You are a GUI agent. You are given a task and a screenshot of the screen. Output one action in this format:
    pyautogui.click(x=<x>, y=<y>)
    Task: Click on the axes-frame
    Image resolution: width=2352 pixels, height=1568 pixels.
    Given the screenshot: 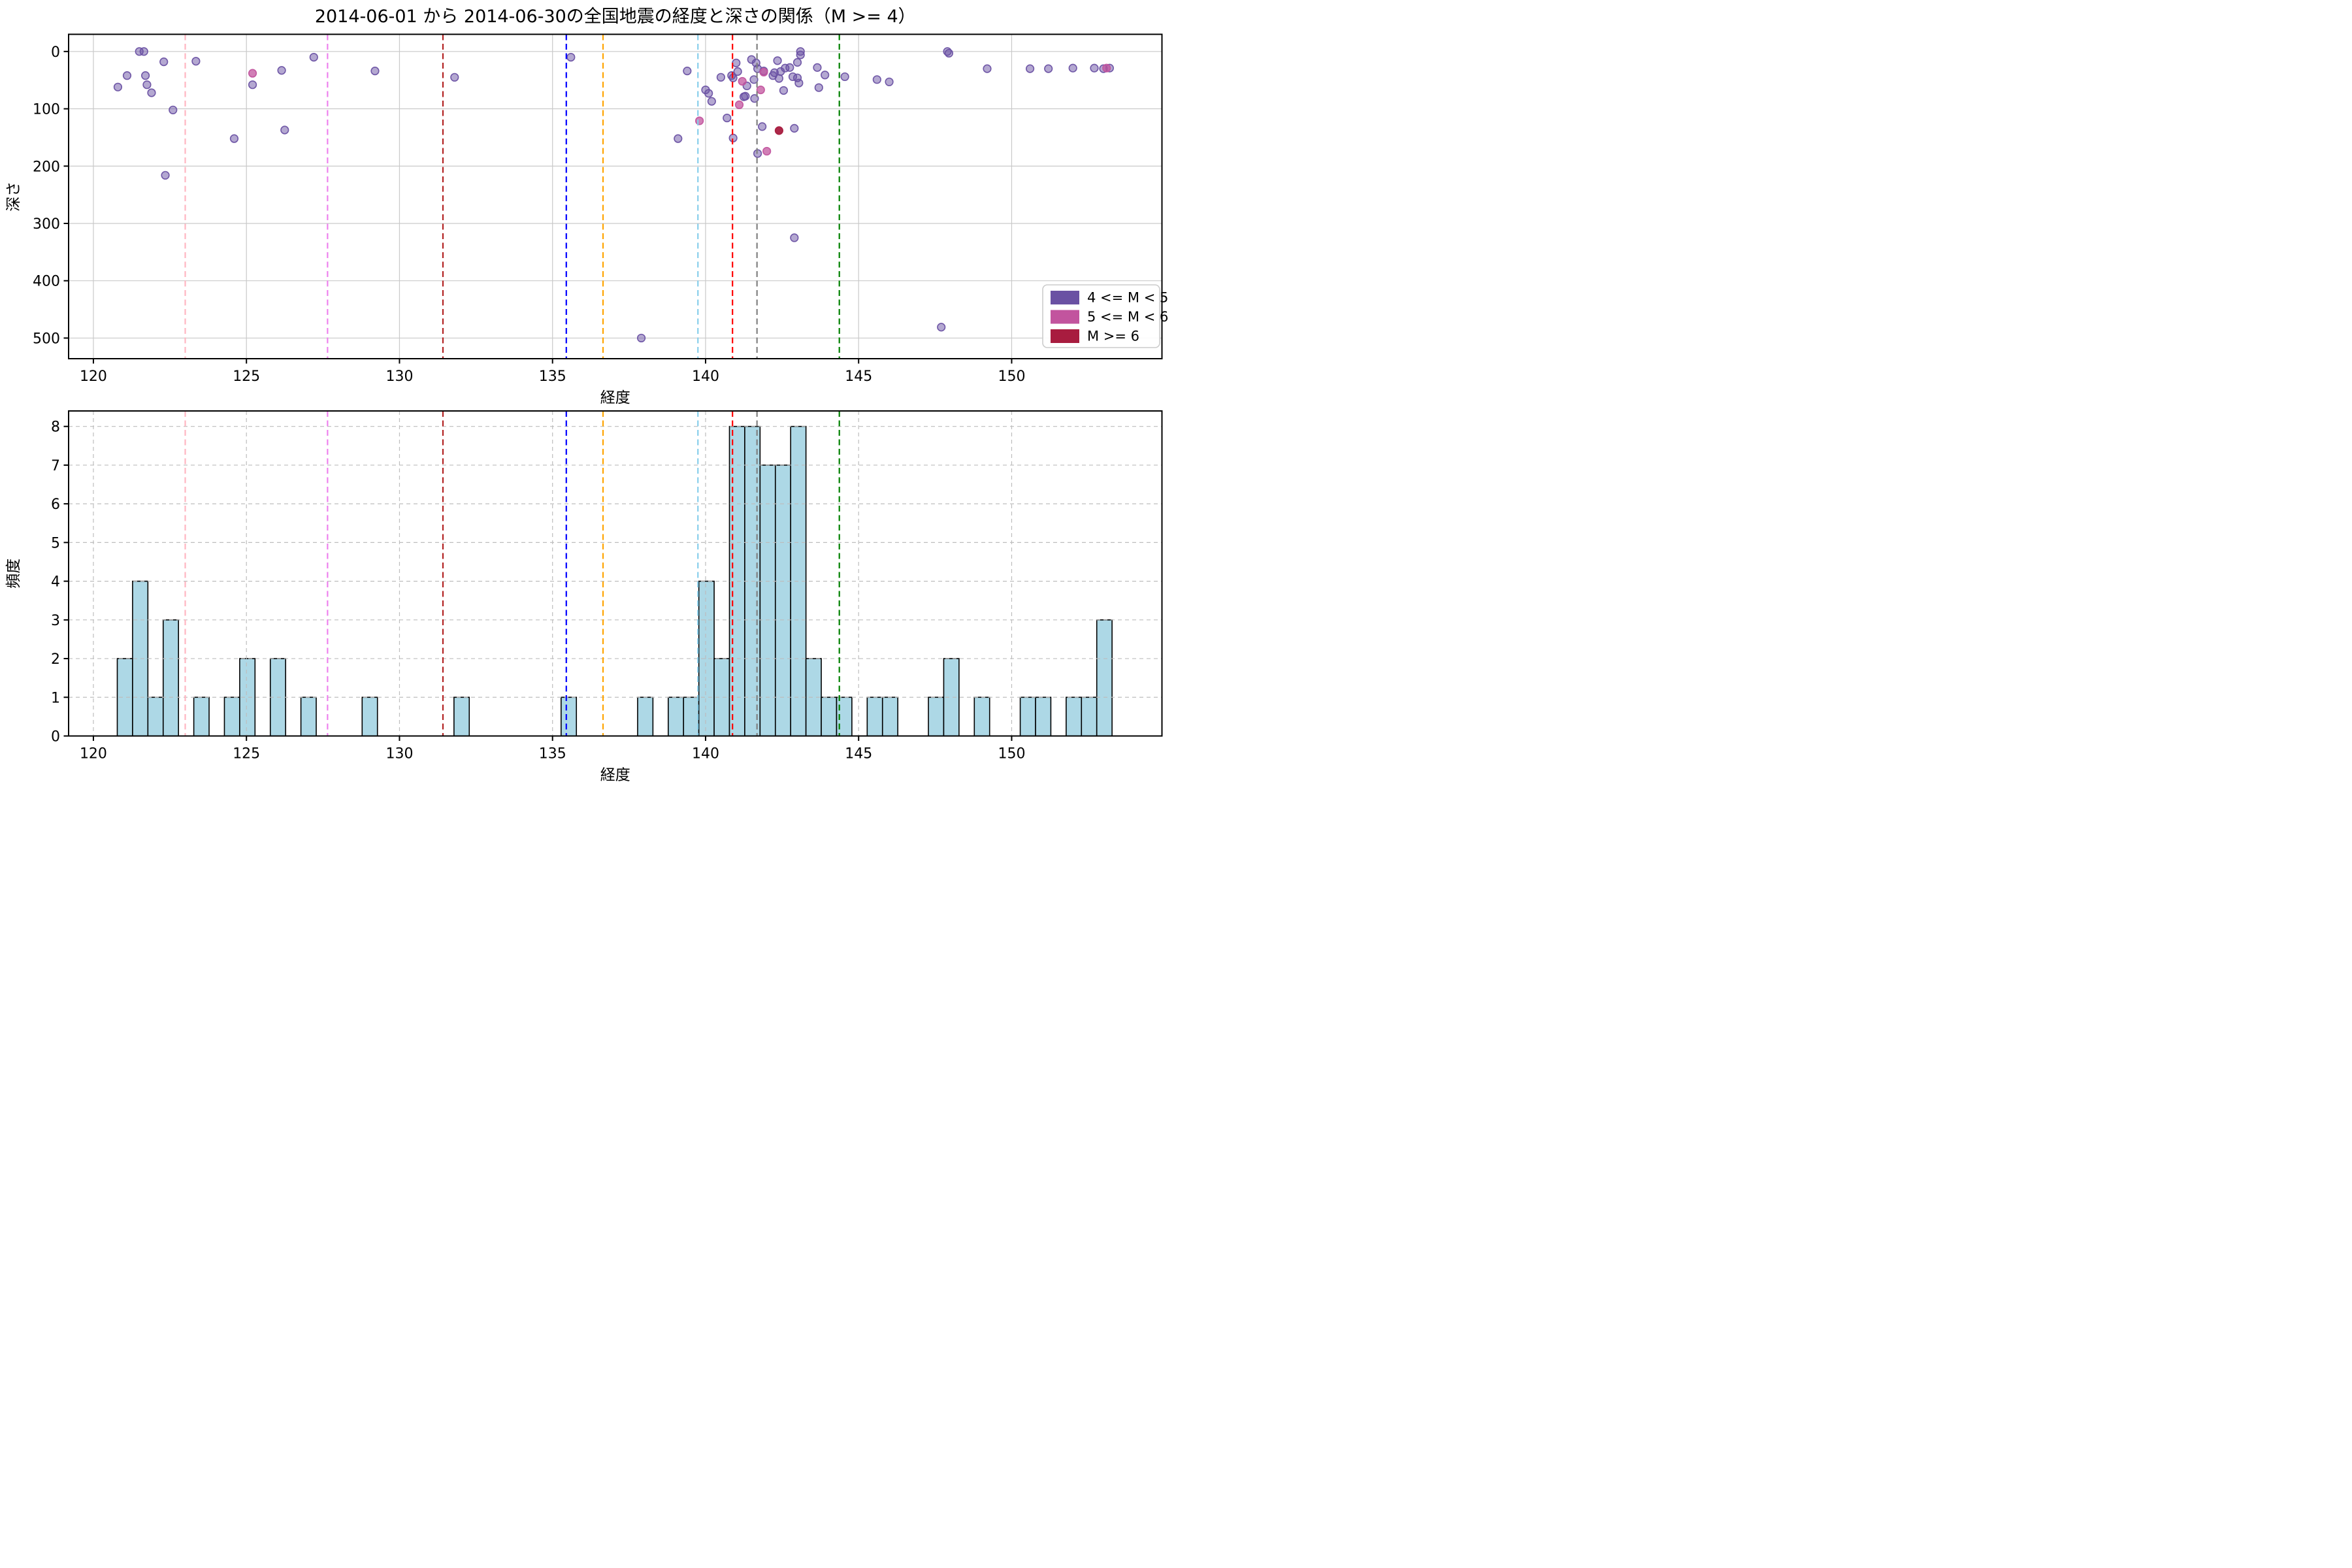 What is the action you would take?
    pyautogui.click(x=615, y=196)
    